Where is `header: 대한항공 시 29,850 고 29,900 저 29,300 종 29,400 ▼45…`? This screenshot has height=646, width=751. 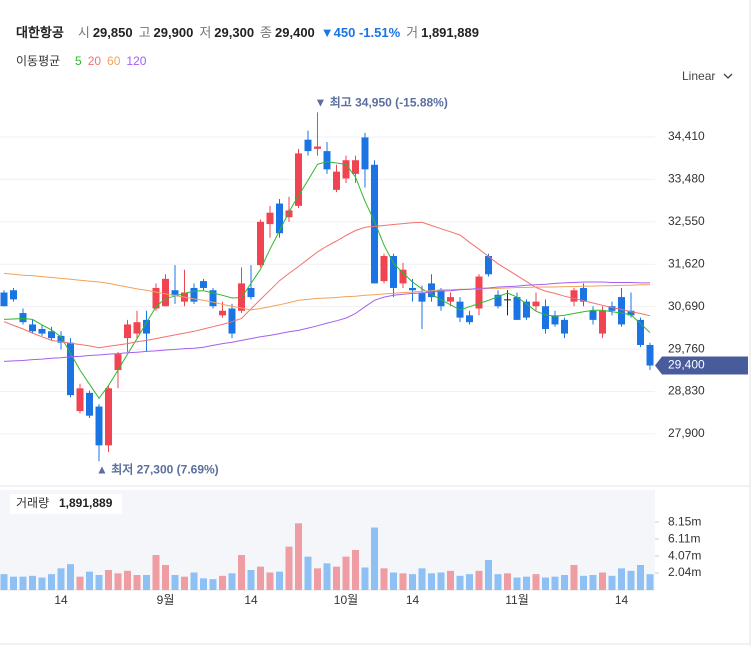 header: 대한항공 시 29,850 고 29,900 저 29,300 종 29,400 ▼45… is located at coordinates (250, 31).